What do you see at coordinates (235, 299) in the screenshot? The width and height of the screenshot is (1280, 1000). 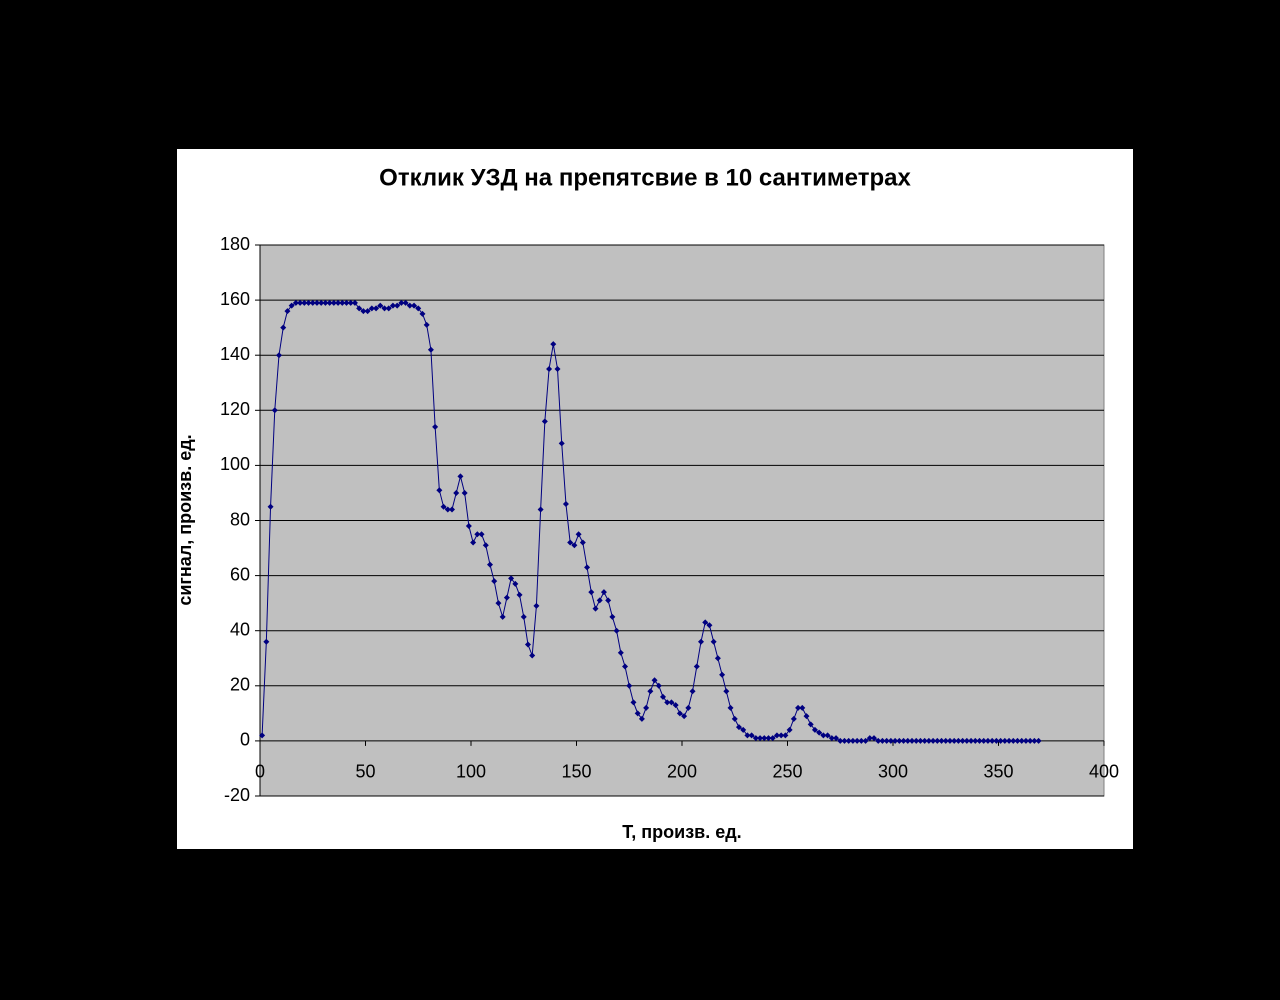 I see `y-tick-label: 160` at bounding box center [235, 299].